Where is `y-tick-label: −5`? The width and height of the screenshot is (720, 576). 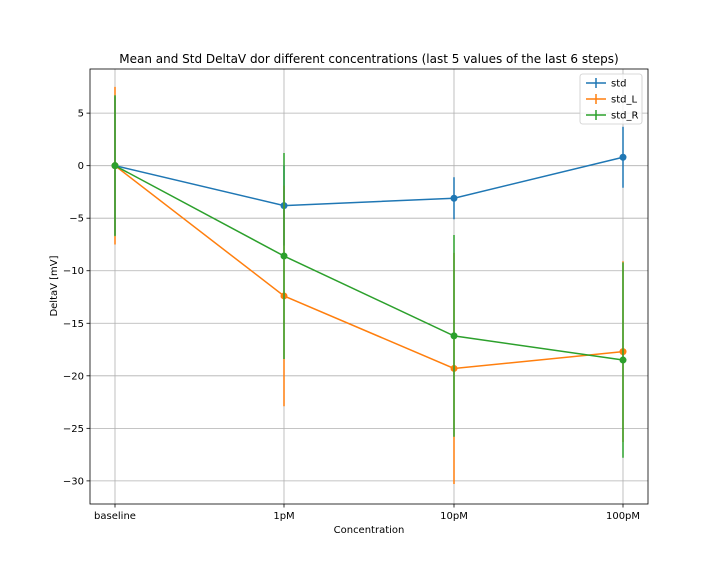 y-tick-label: −5 is located at coordinates (76, 219).